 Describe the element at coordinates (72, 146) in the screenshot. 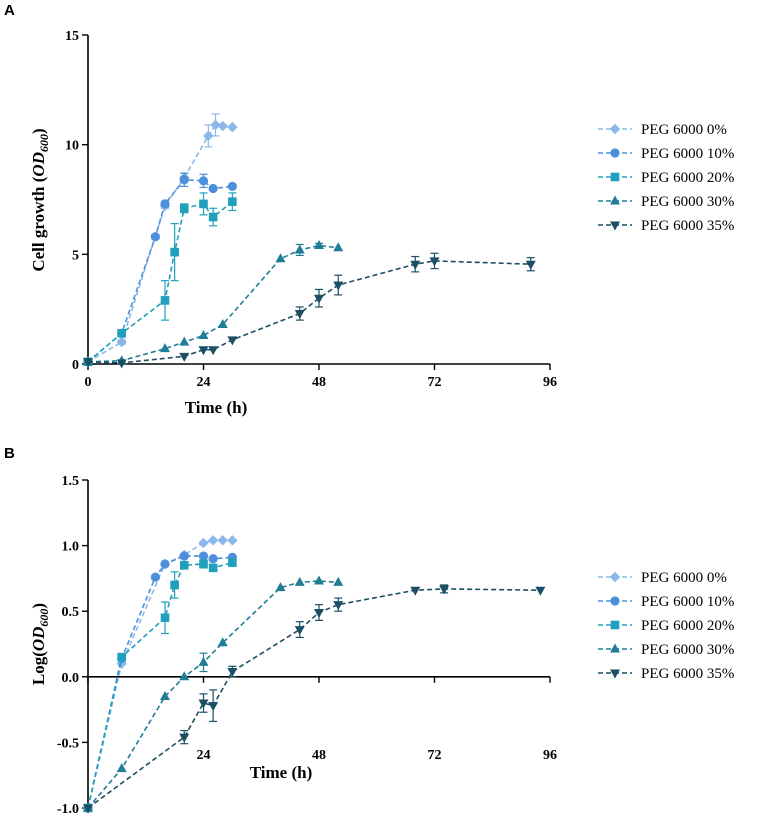

I see `panel-a-y-tick-label: 10` at that location.